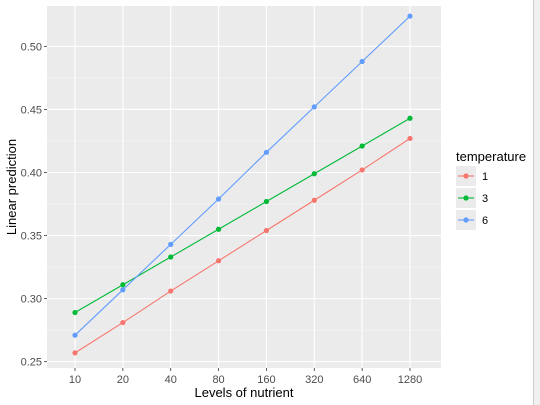 Image resolution: width=540 pixels, height=405 pixels. What do you see at coordinates (31, 47) in the screenshot?
I see `y-tick-label: 0.50` at bounding box center [31, 47].